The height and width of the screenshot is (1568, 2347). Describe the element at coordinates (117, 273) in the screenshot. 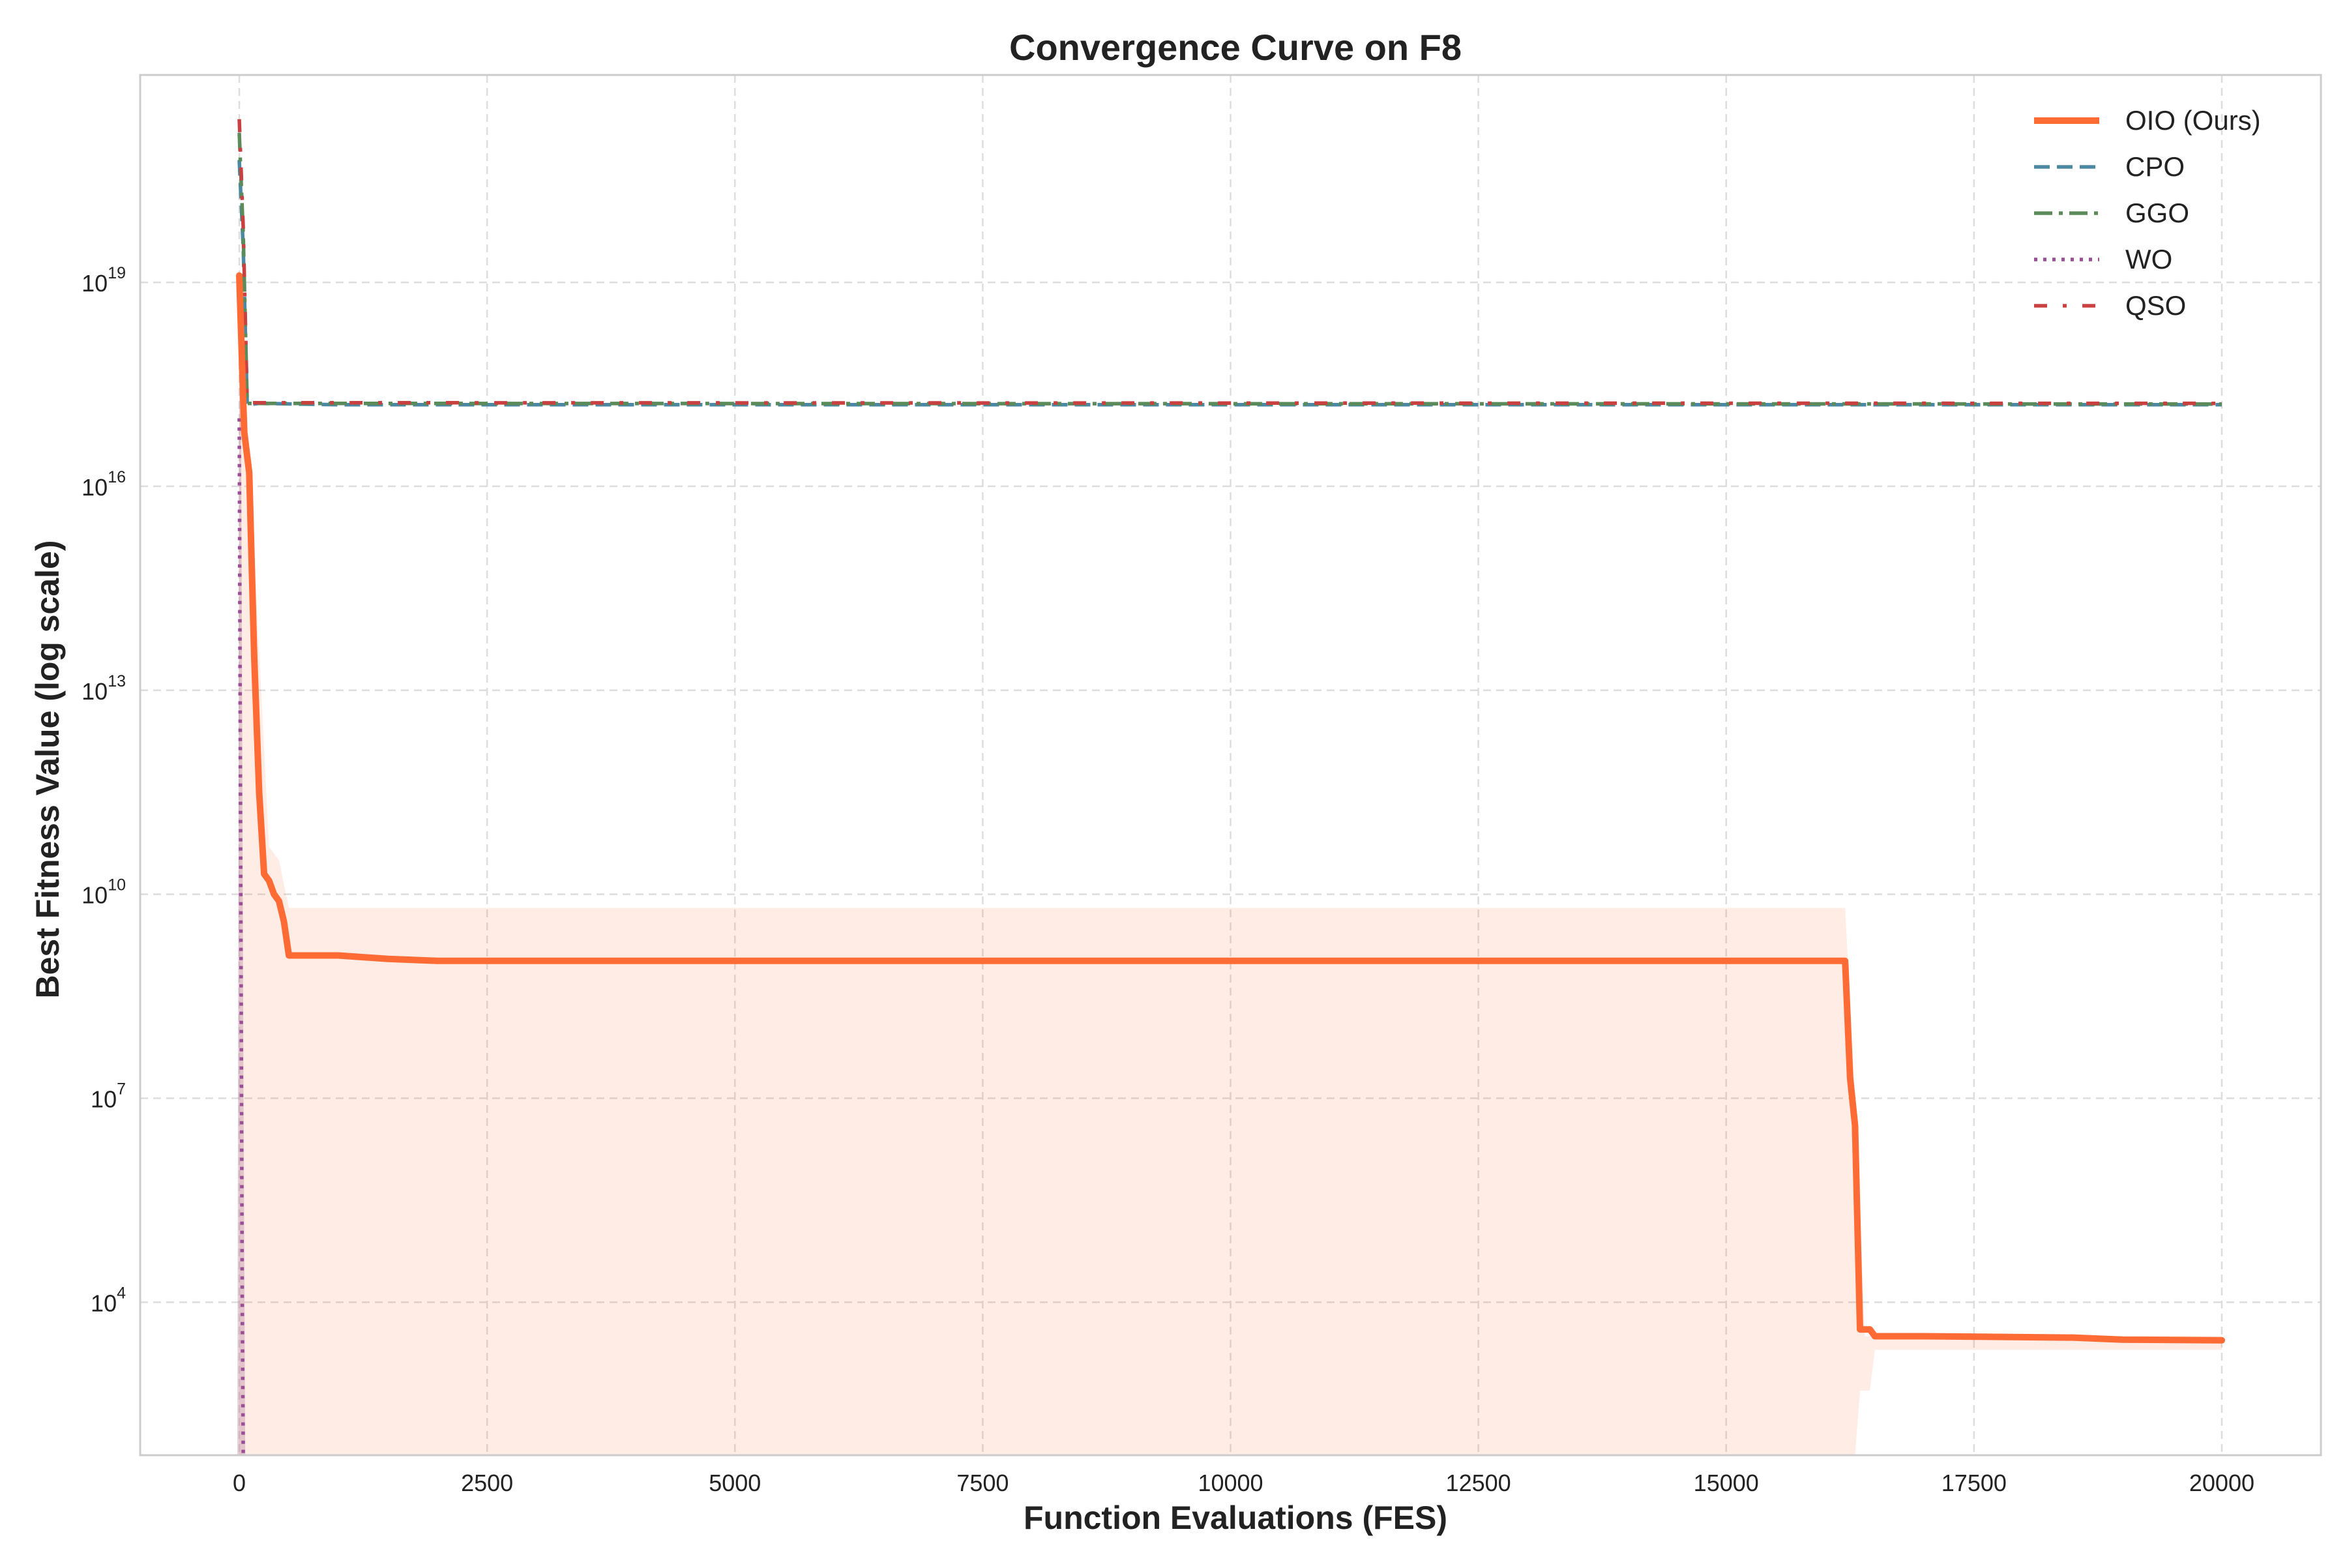

I see `y-tick-exponent: 19` at that location.